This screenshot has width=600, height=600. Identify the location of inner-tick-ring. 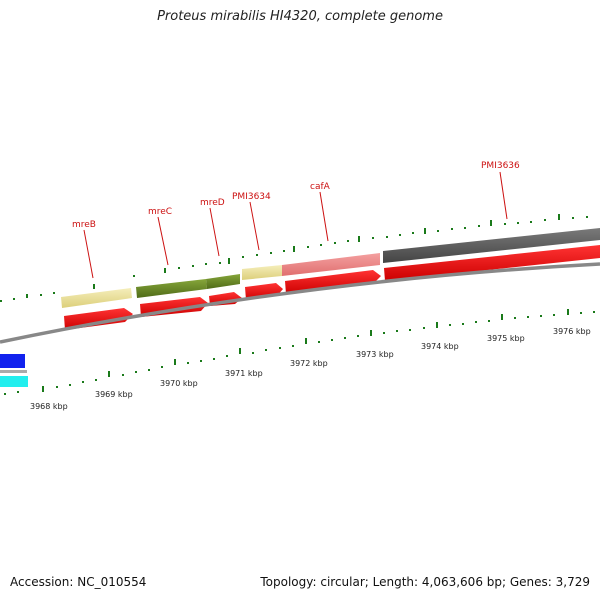
(299, 352).